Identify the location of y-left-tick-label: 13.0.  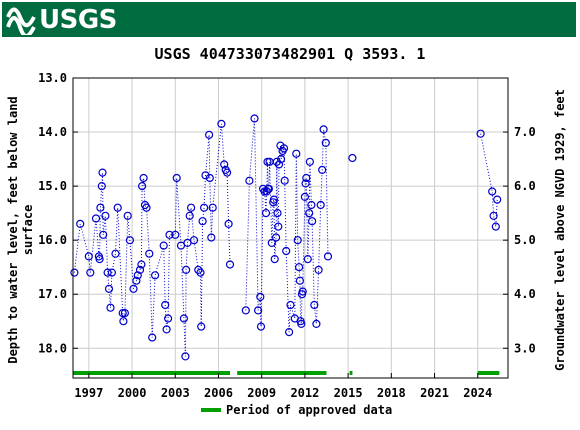
(52, 78).